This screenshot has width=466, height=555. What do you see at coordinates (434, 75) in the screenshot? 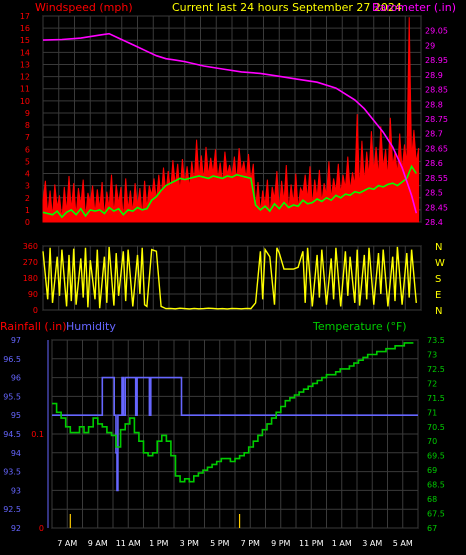
I see `baro-tick-label: 28.9` at bounding box center [434, 75].